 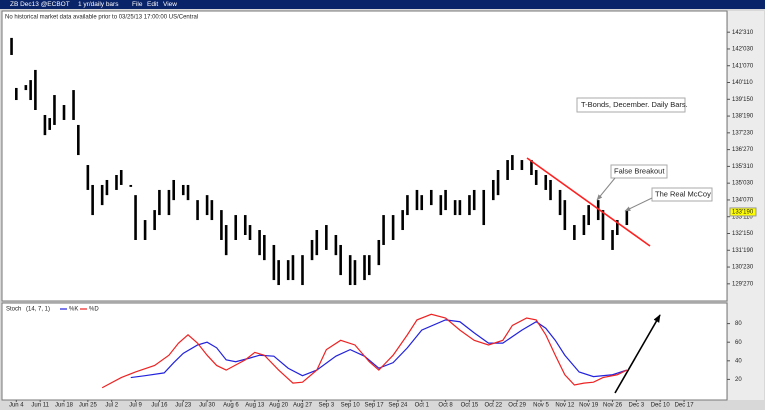 I want to click on stoch-line, so click(x=364, y=351).